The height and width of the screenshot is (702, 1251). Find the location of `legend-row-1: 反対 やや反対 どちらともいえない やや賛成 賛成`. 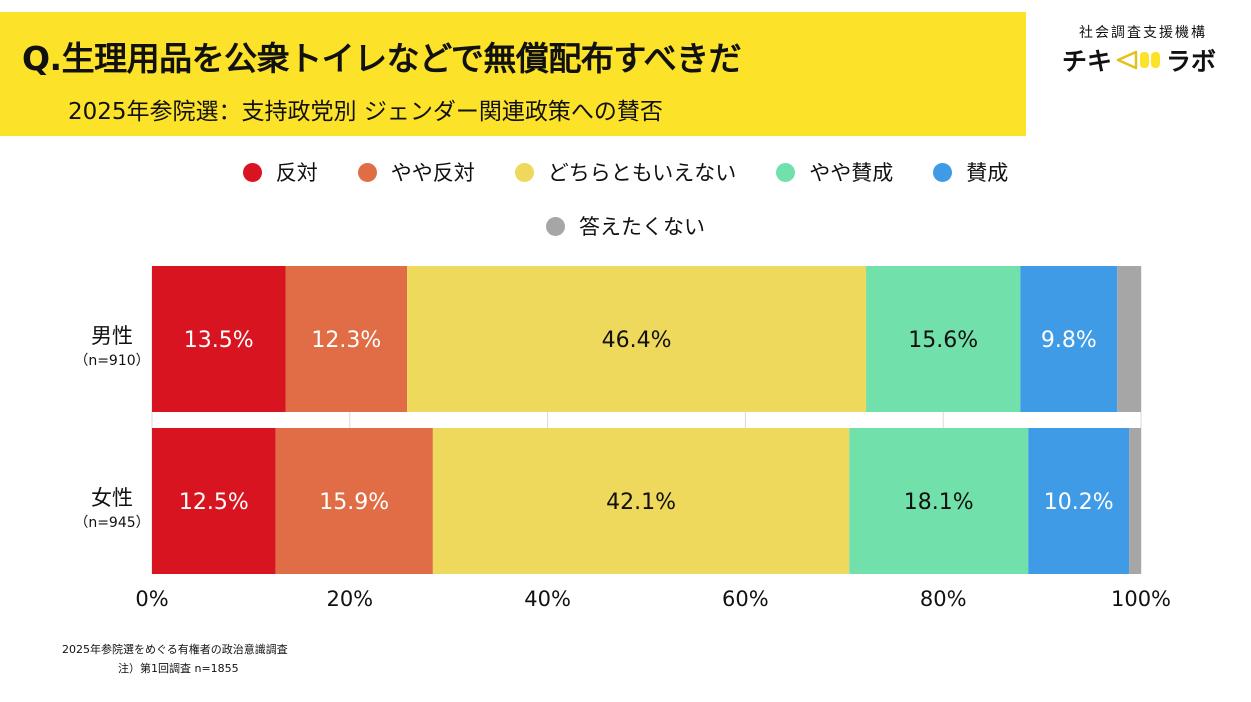

legend-row-1: 反対 やや反対 どちらともいえない やや賛成 賛成 is located at coordinates (625, 172).